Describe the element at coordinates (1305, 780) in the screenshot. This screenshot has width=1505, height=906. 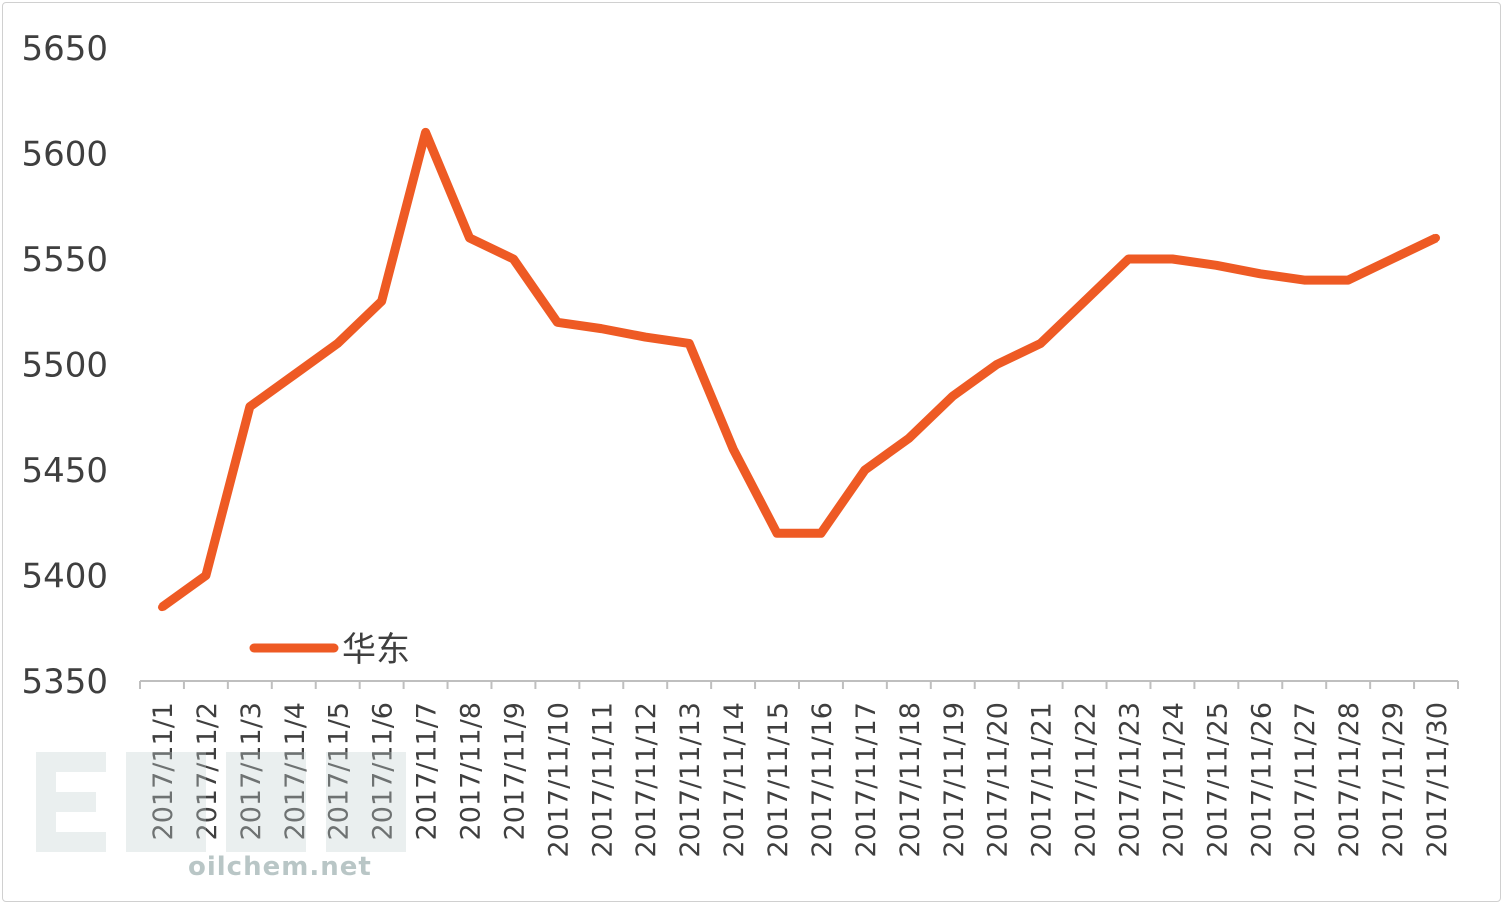
I see `x-tick-label: 2017/11/27` at that location.